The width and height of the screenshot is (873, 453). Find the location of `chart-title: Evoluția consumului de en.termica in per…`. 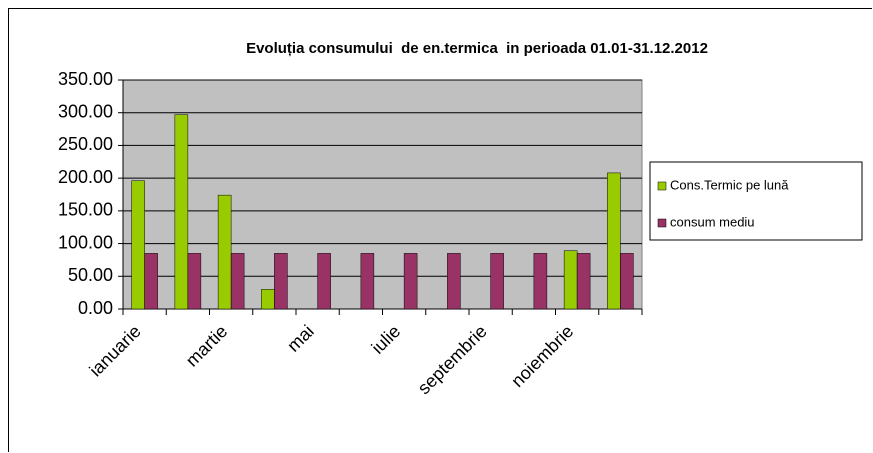

chart-title: Evoluția consumului de en.termica in per… is located at coordinates (477, 48).